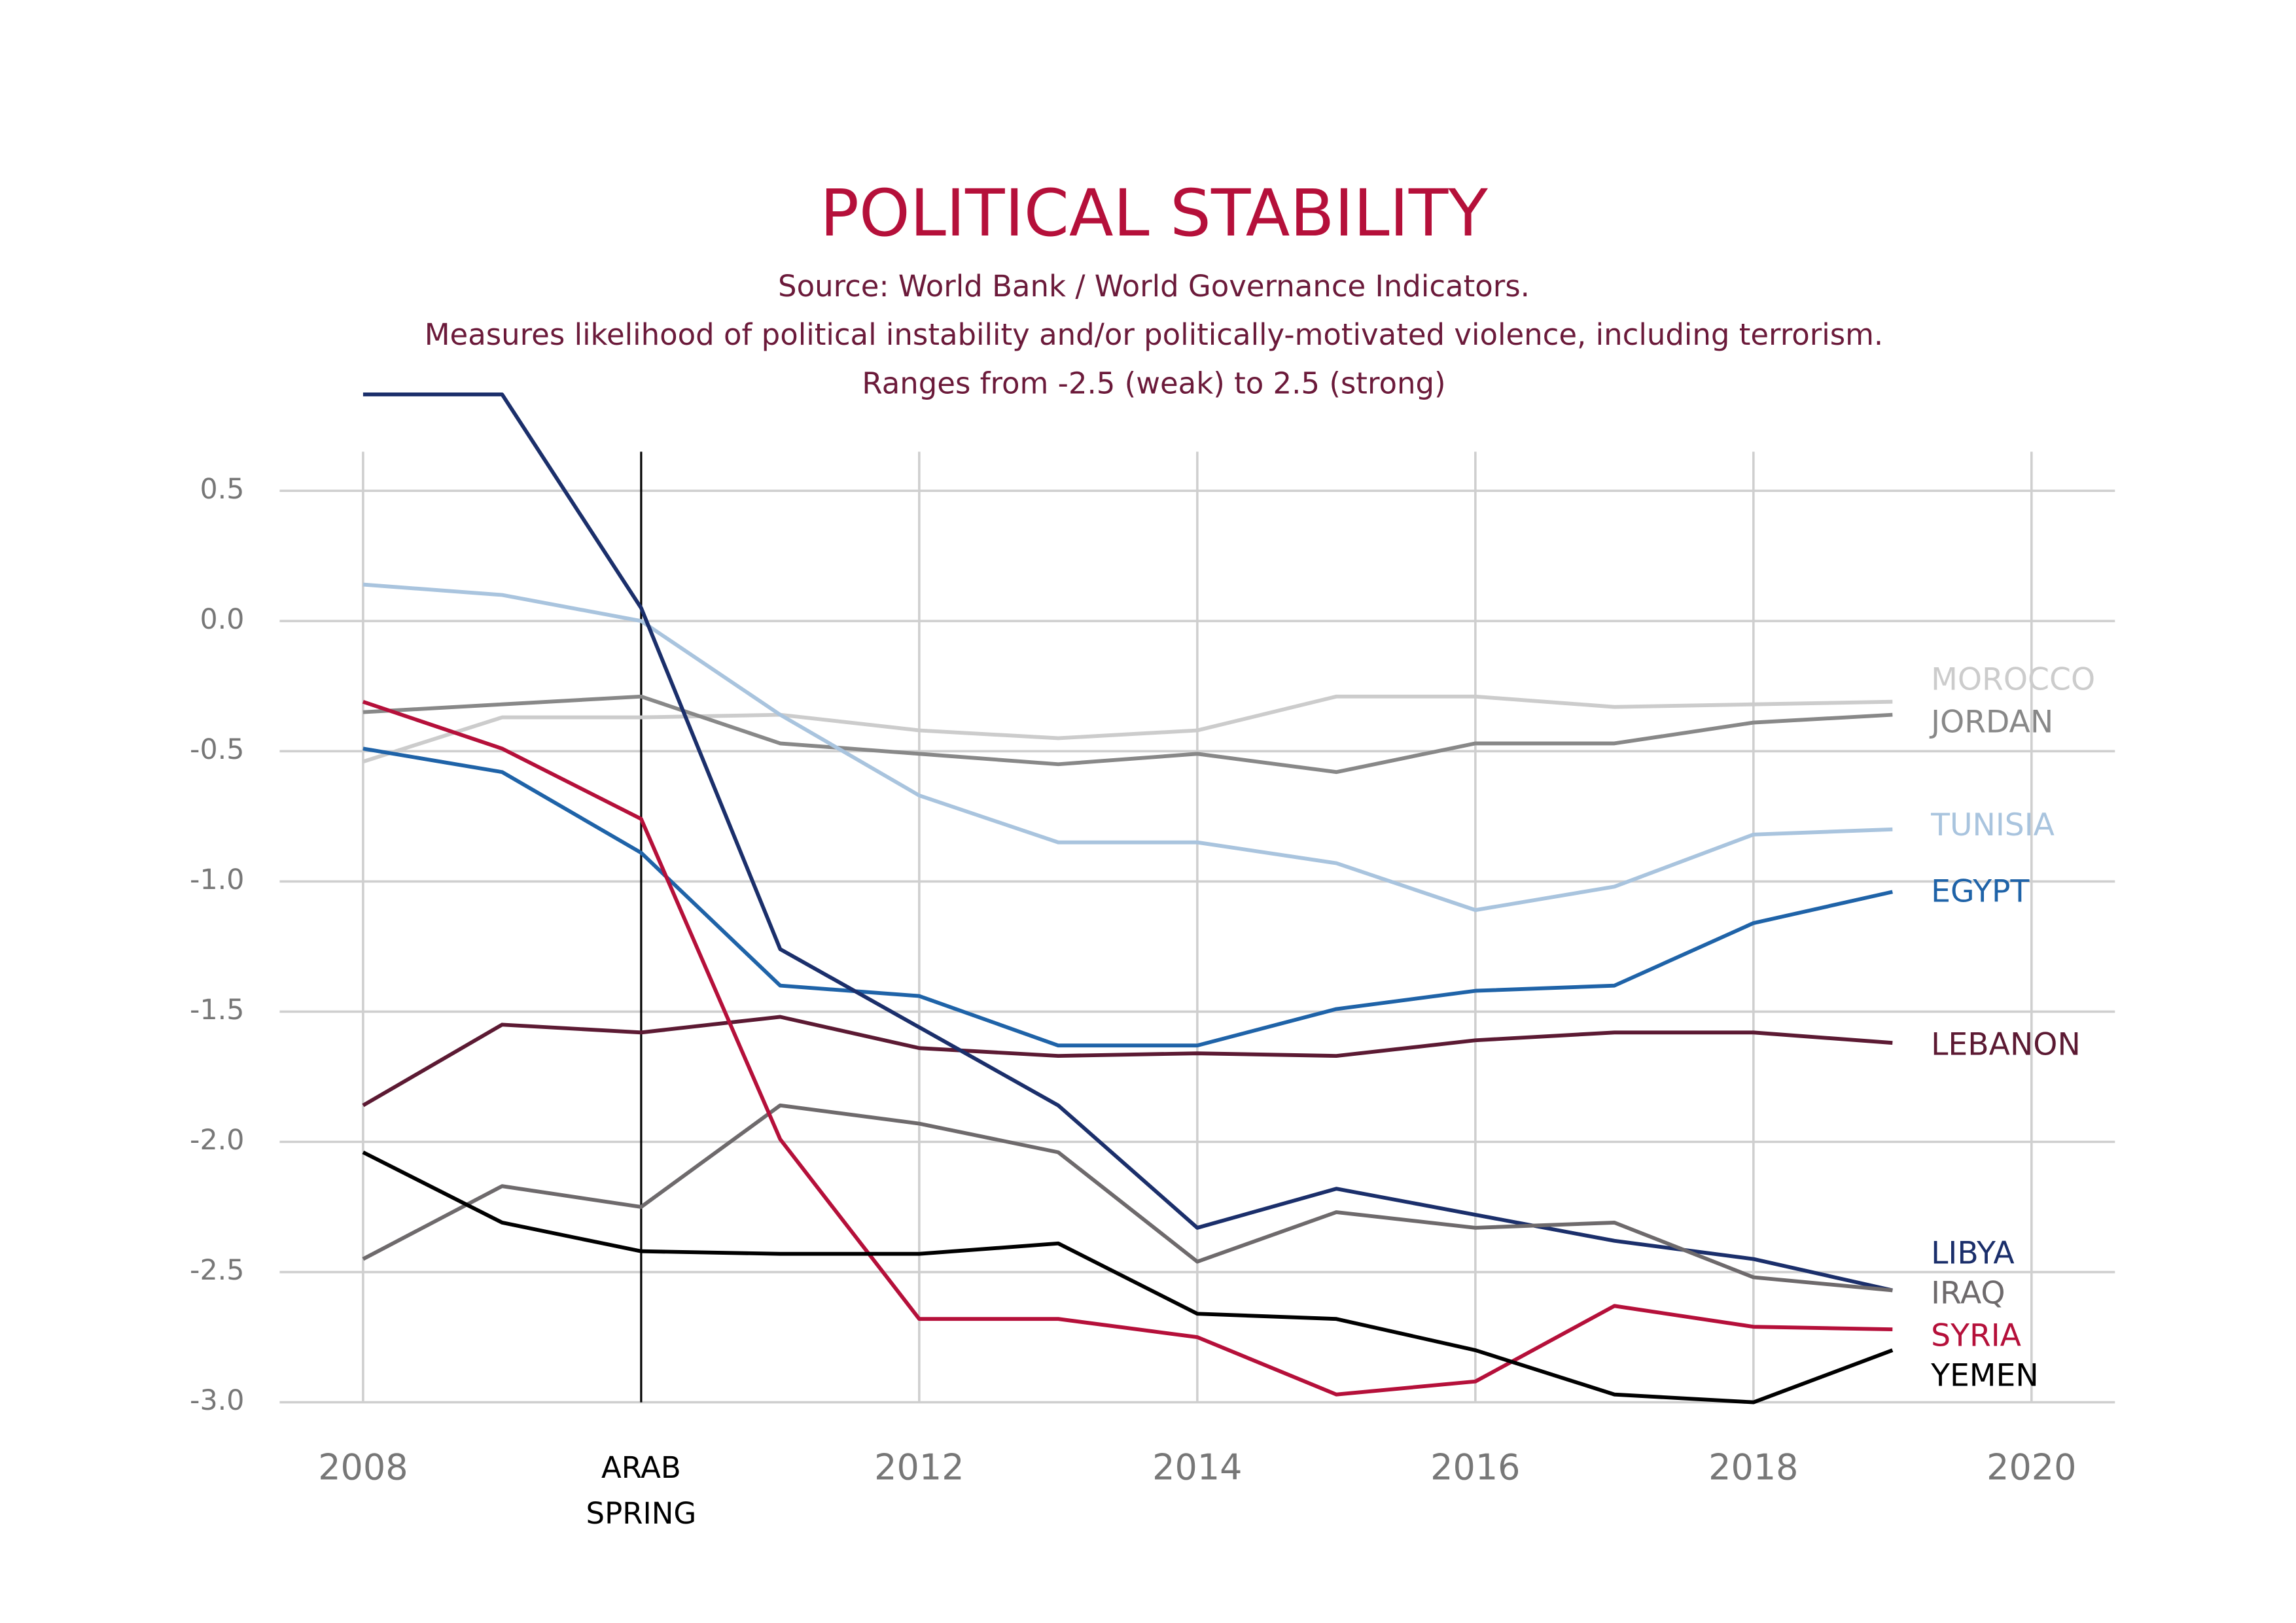 This screenshot has width=2296, height=1623. I want to click on legend-label: JORDAN, so click(1991, 723).